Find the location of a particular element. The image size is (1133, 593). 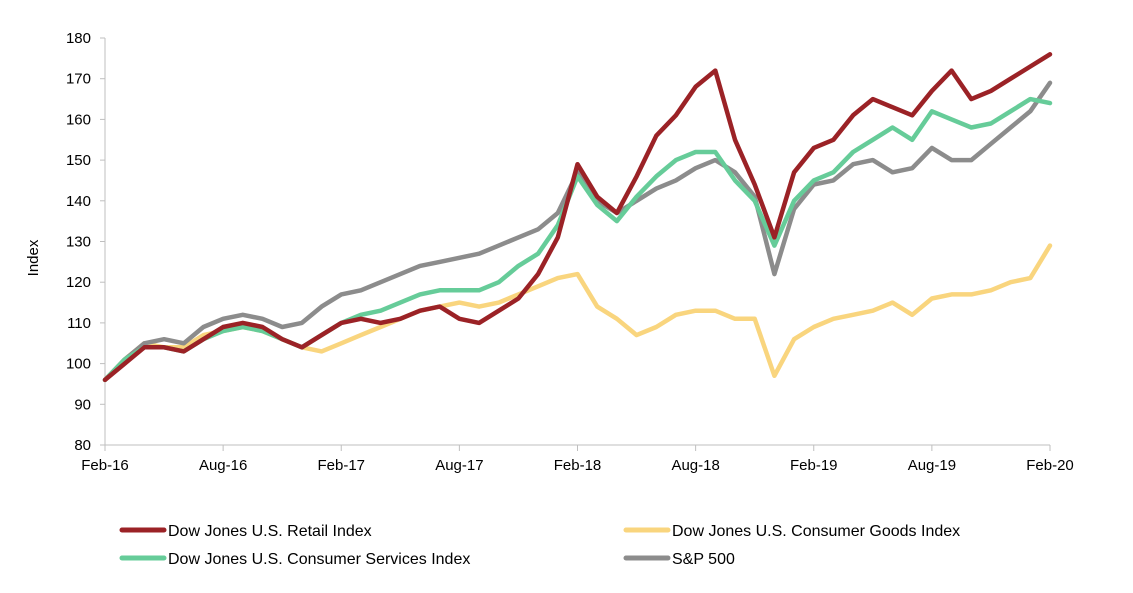

x-tick-label: Feb-19 is located at coordinates (814, 465).